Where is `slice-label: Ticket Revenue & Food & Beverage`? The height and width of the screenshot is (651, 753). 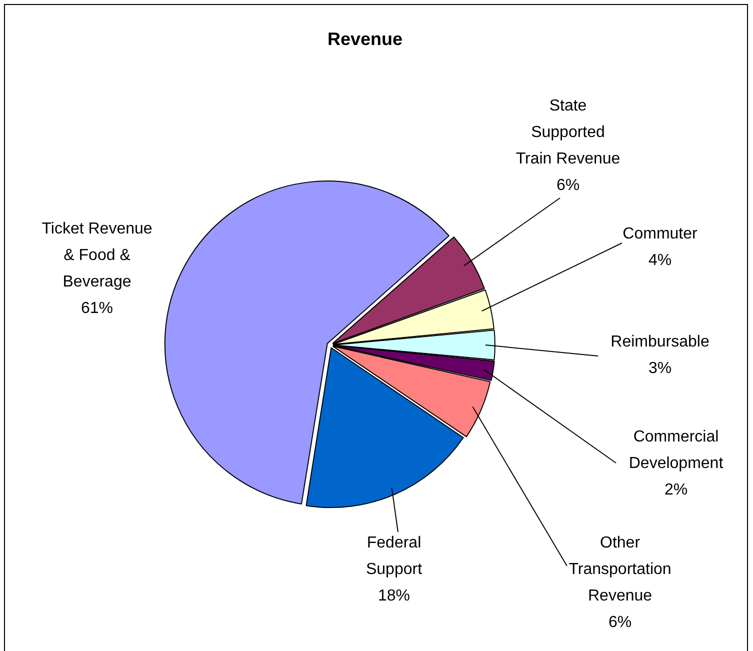 slice-label: Ticket Revenue & Food & Beverage is located at coordinates (97, 255).